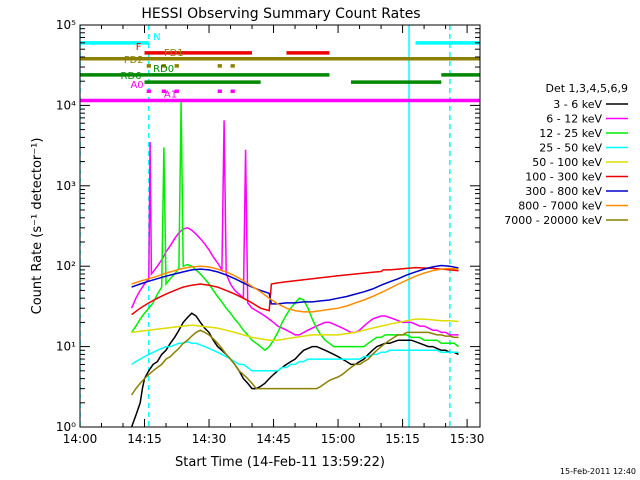  Describe the element at coordinates (567, 162) in the screenshot. I see `legend-label-4: 50 - 100 keV` at that location.